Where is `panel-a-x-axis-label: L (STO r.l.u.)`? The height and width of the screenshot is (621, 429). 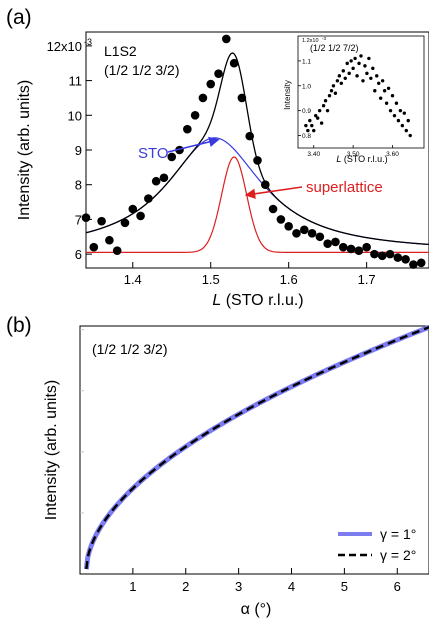 panel-a-x-axis-label: L (STO r.l.u.) is located at coordinates (257, 300).